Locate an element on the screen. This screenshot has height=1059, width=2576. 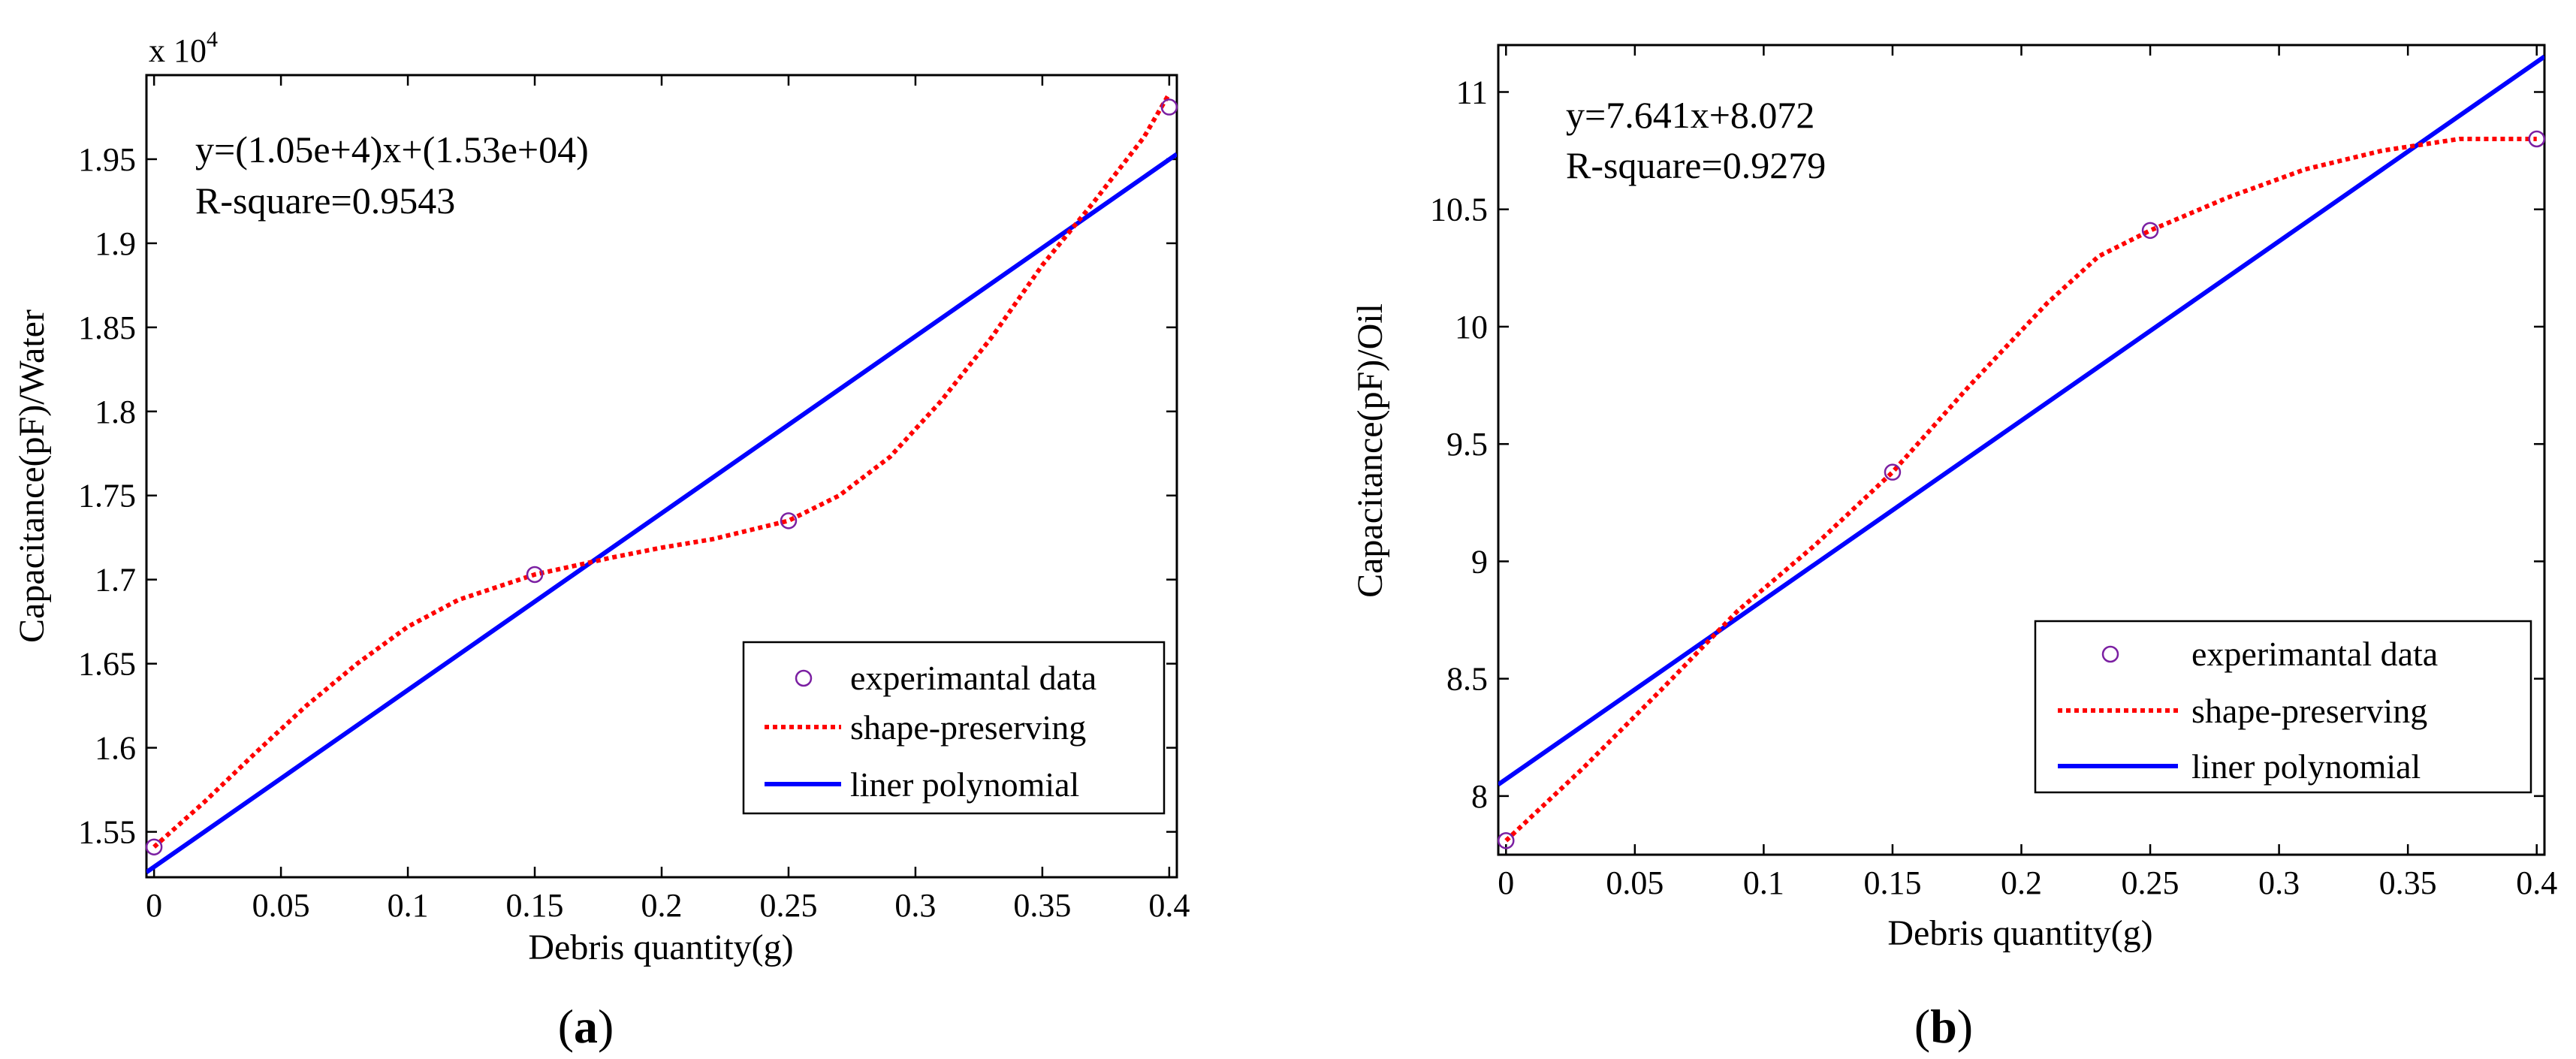
legend-marker-experimental-a is located at coordinates (804, 678).